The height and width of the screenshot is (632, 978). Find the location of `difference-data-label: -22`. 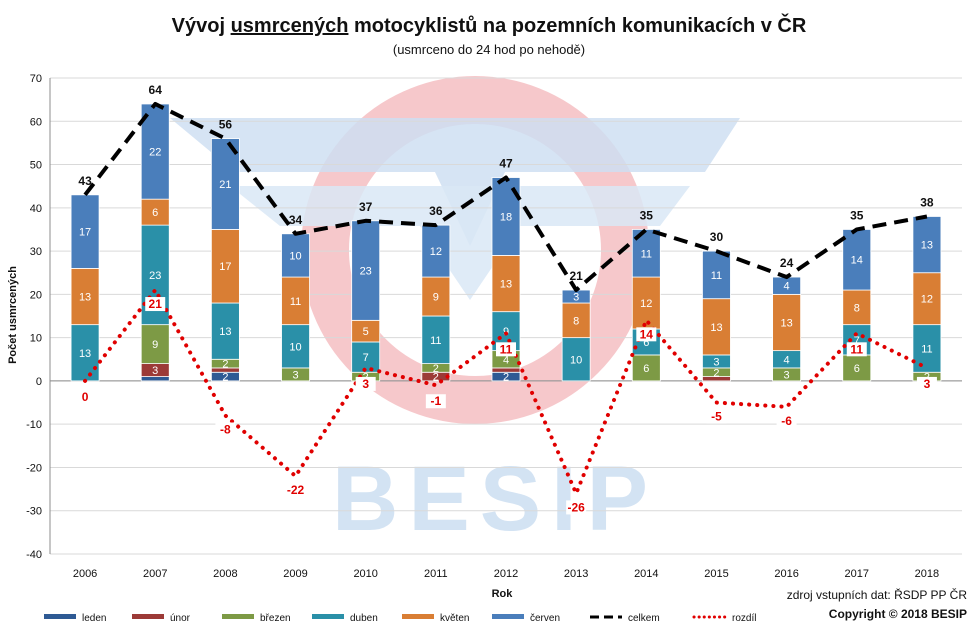

difference-data-label: -22 is located at coordinates (296, 490).